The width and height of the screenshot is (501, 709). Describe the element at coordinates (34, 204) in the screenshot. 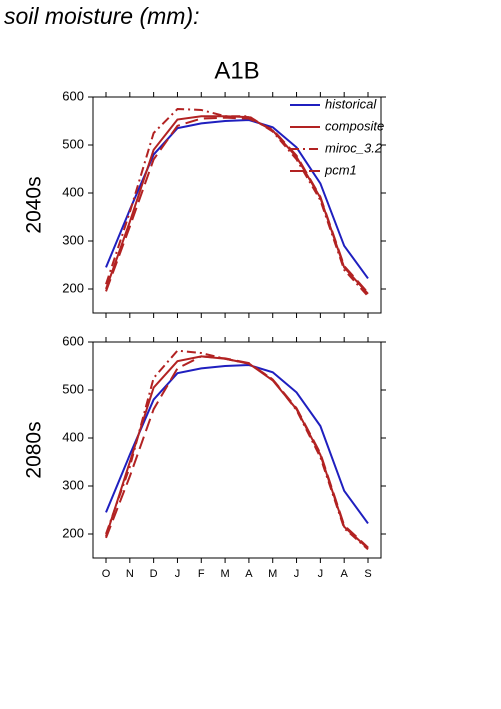

I see `y-axis-label: 2040s` at that location.